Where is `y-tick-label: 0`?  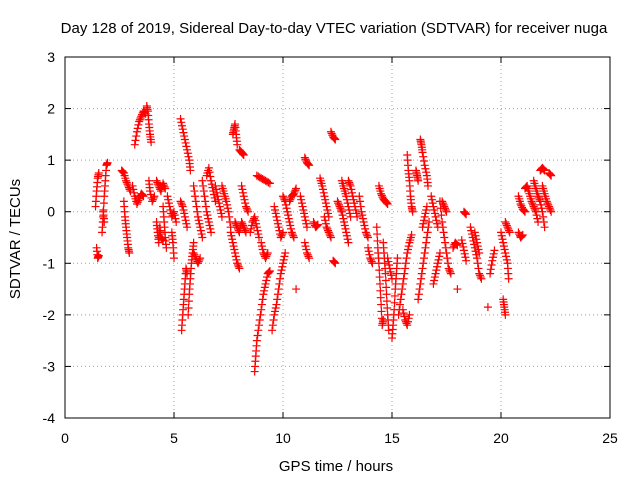
y-tick-label: 0 is located at coordinates (51, 212).